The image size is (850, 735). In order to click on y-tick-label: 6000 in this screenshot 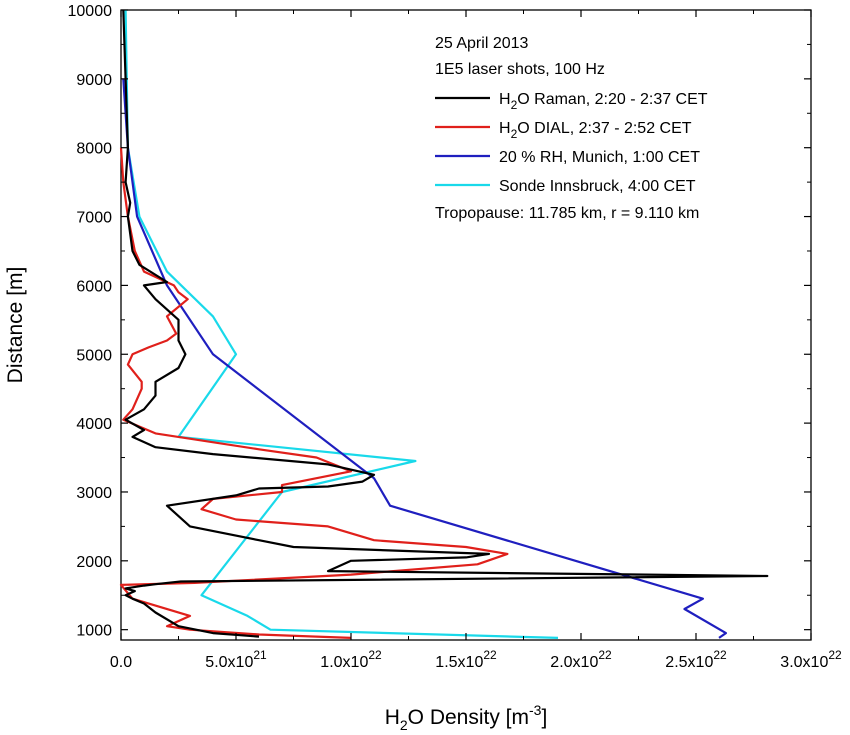, I will do `click(94, 286)`.